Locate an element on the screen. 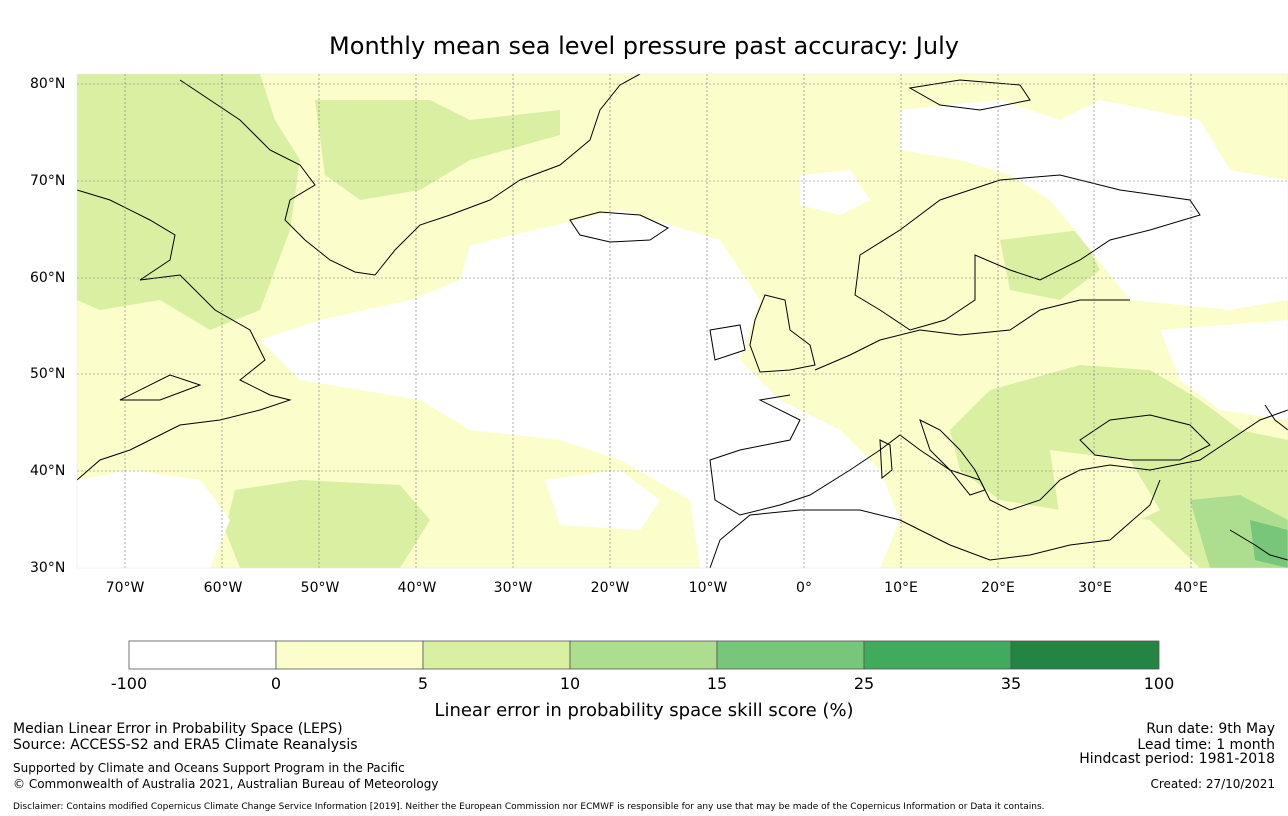 The width and height of the screenshot is (1288, 816). lat-label: 80°N is located at coordinates (48, 84).